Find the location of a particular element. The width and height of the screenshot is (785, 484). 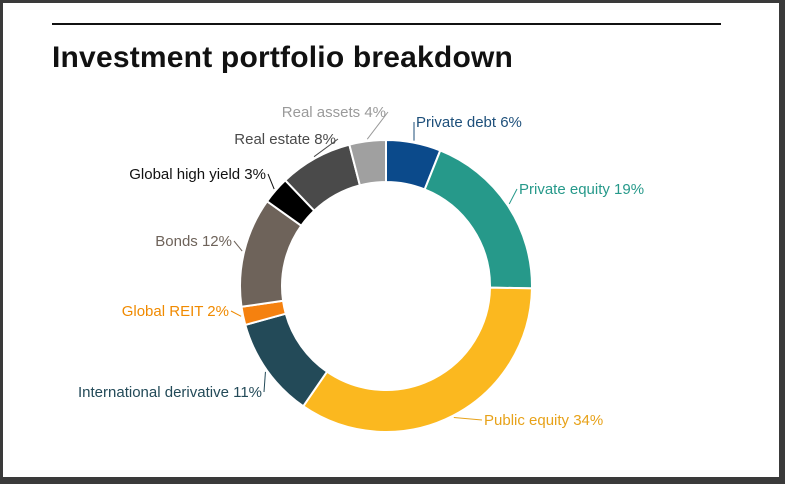

chart-title: Investment portfolio breakdown is located at coordinates (283, 57).